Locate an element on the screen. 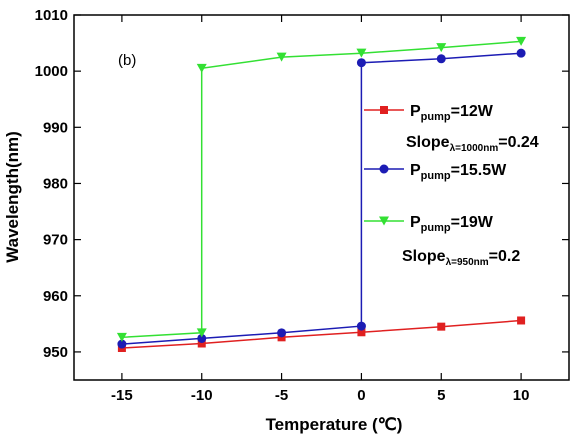 The height and width of the screenshot is (440, 585). y-tick-label-990: 990 is located at coordinates (55, 127).